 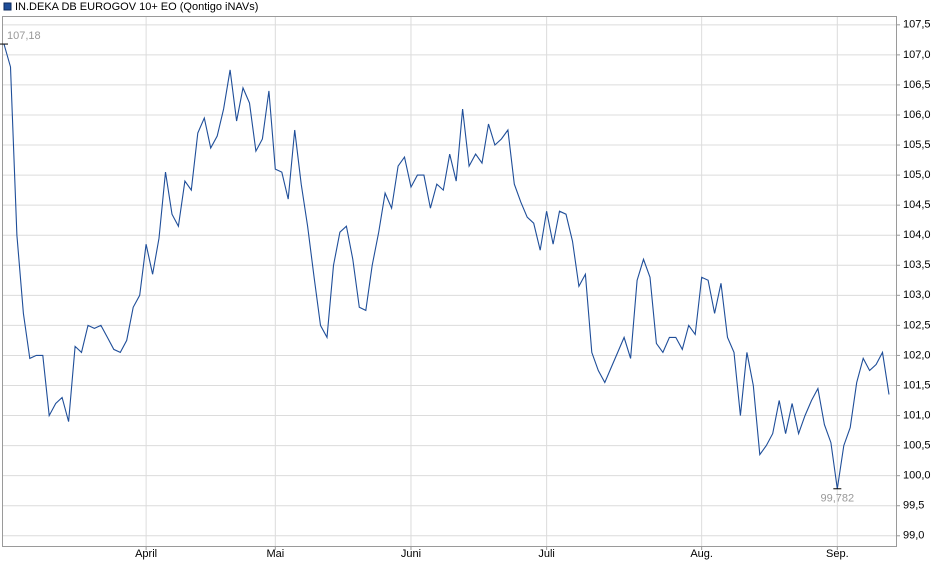 I want to click on x-tick-label: April, so click(x=146, y=554).